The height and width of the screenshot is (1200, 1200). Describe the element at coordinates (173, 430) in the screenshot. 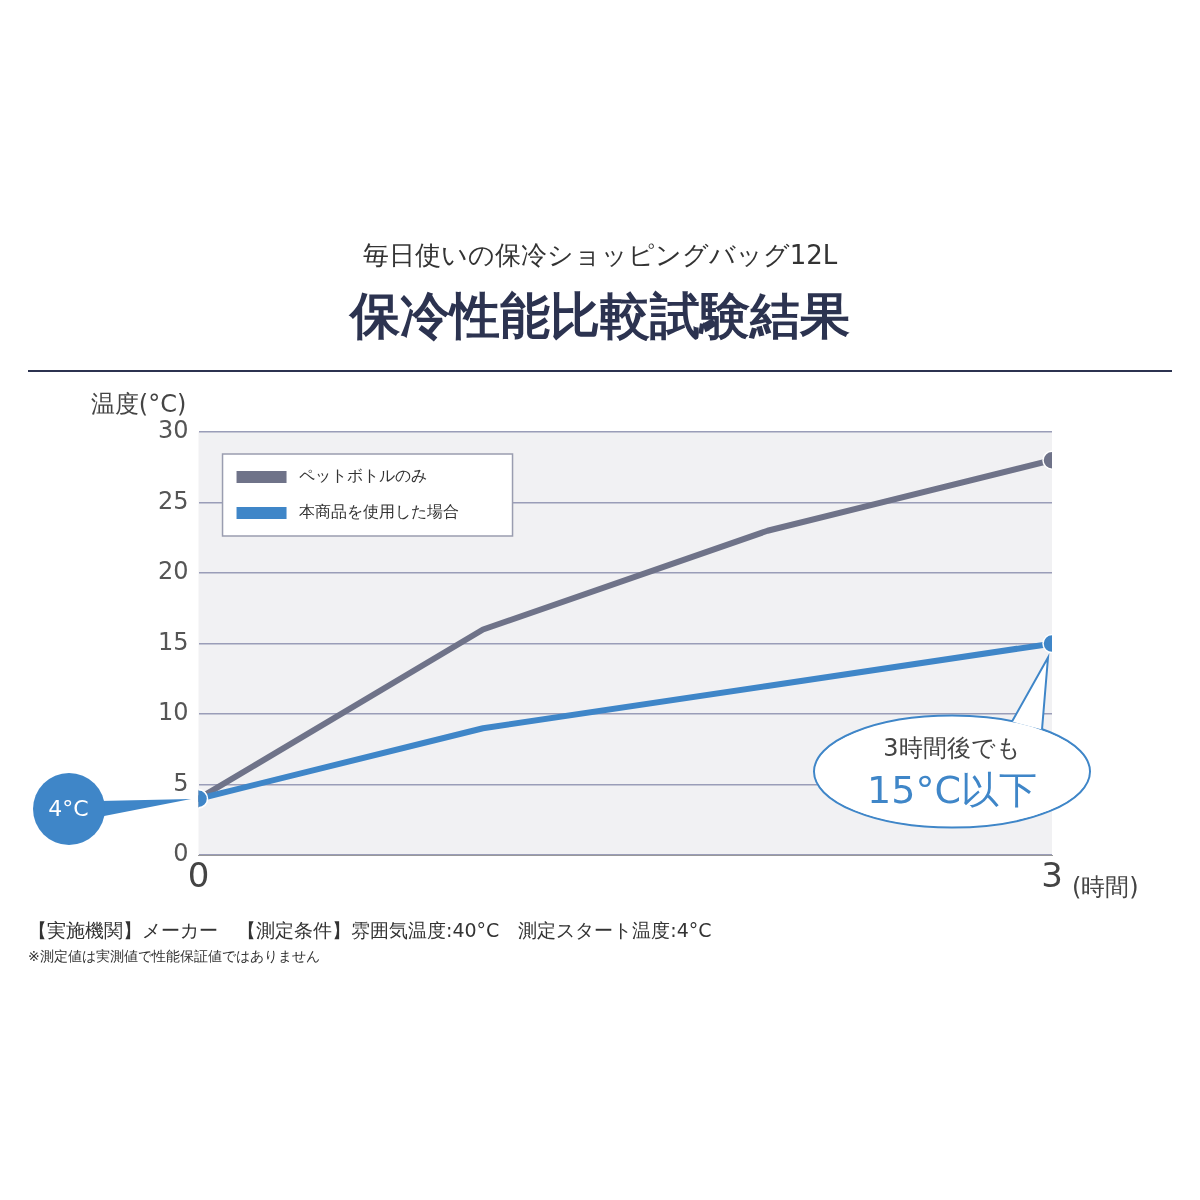

I see `y-tick-label: 30` at that location.